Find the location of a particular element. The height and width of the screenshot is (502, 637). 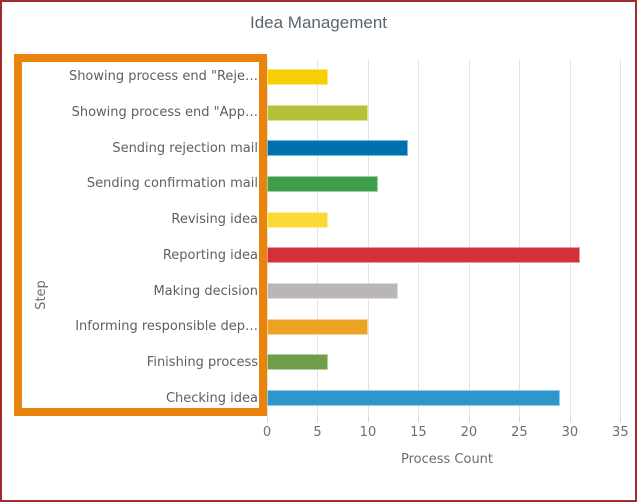

x-tick-label-25: 25 is located at coordinates (519, 432).